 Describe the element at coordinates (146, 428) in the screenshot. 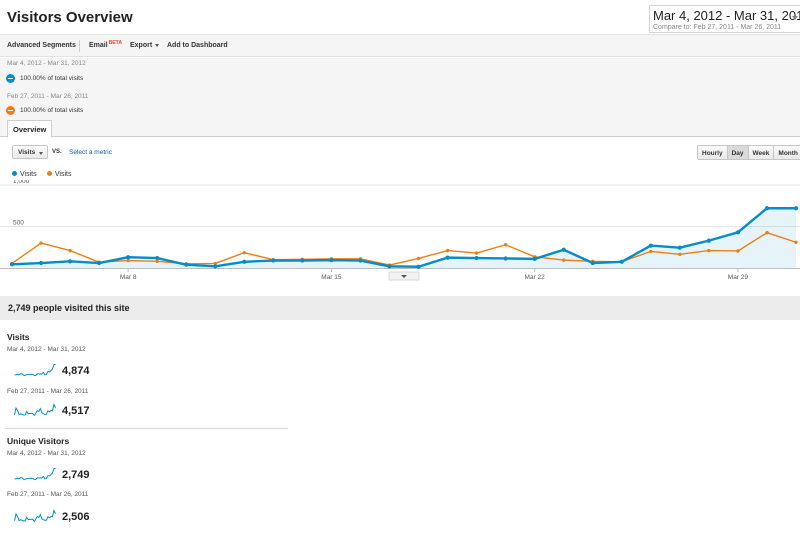

I see `metric-divider` at that location.